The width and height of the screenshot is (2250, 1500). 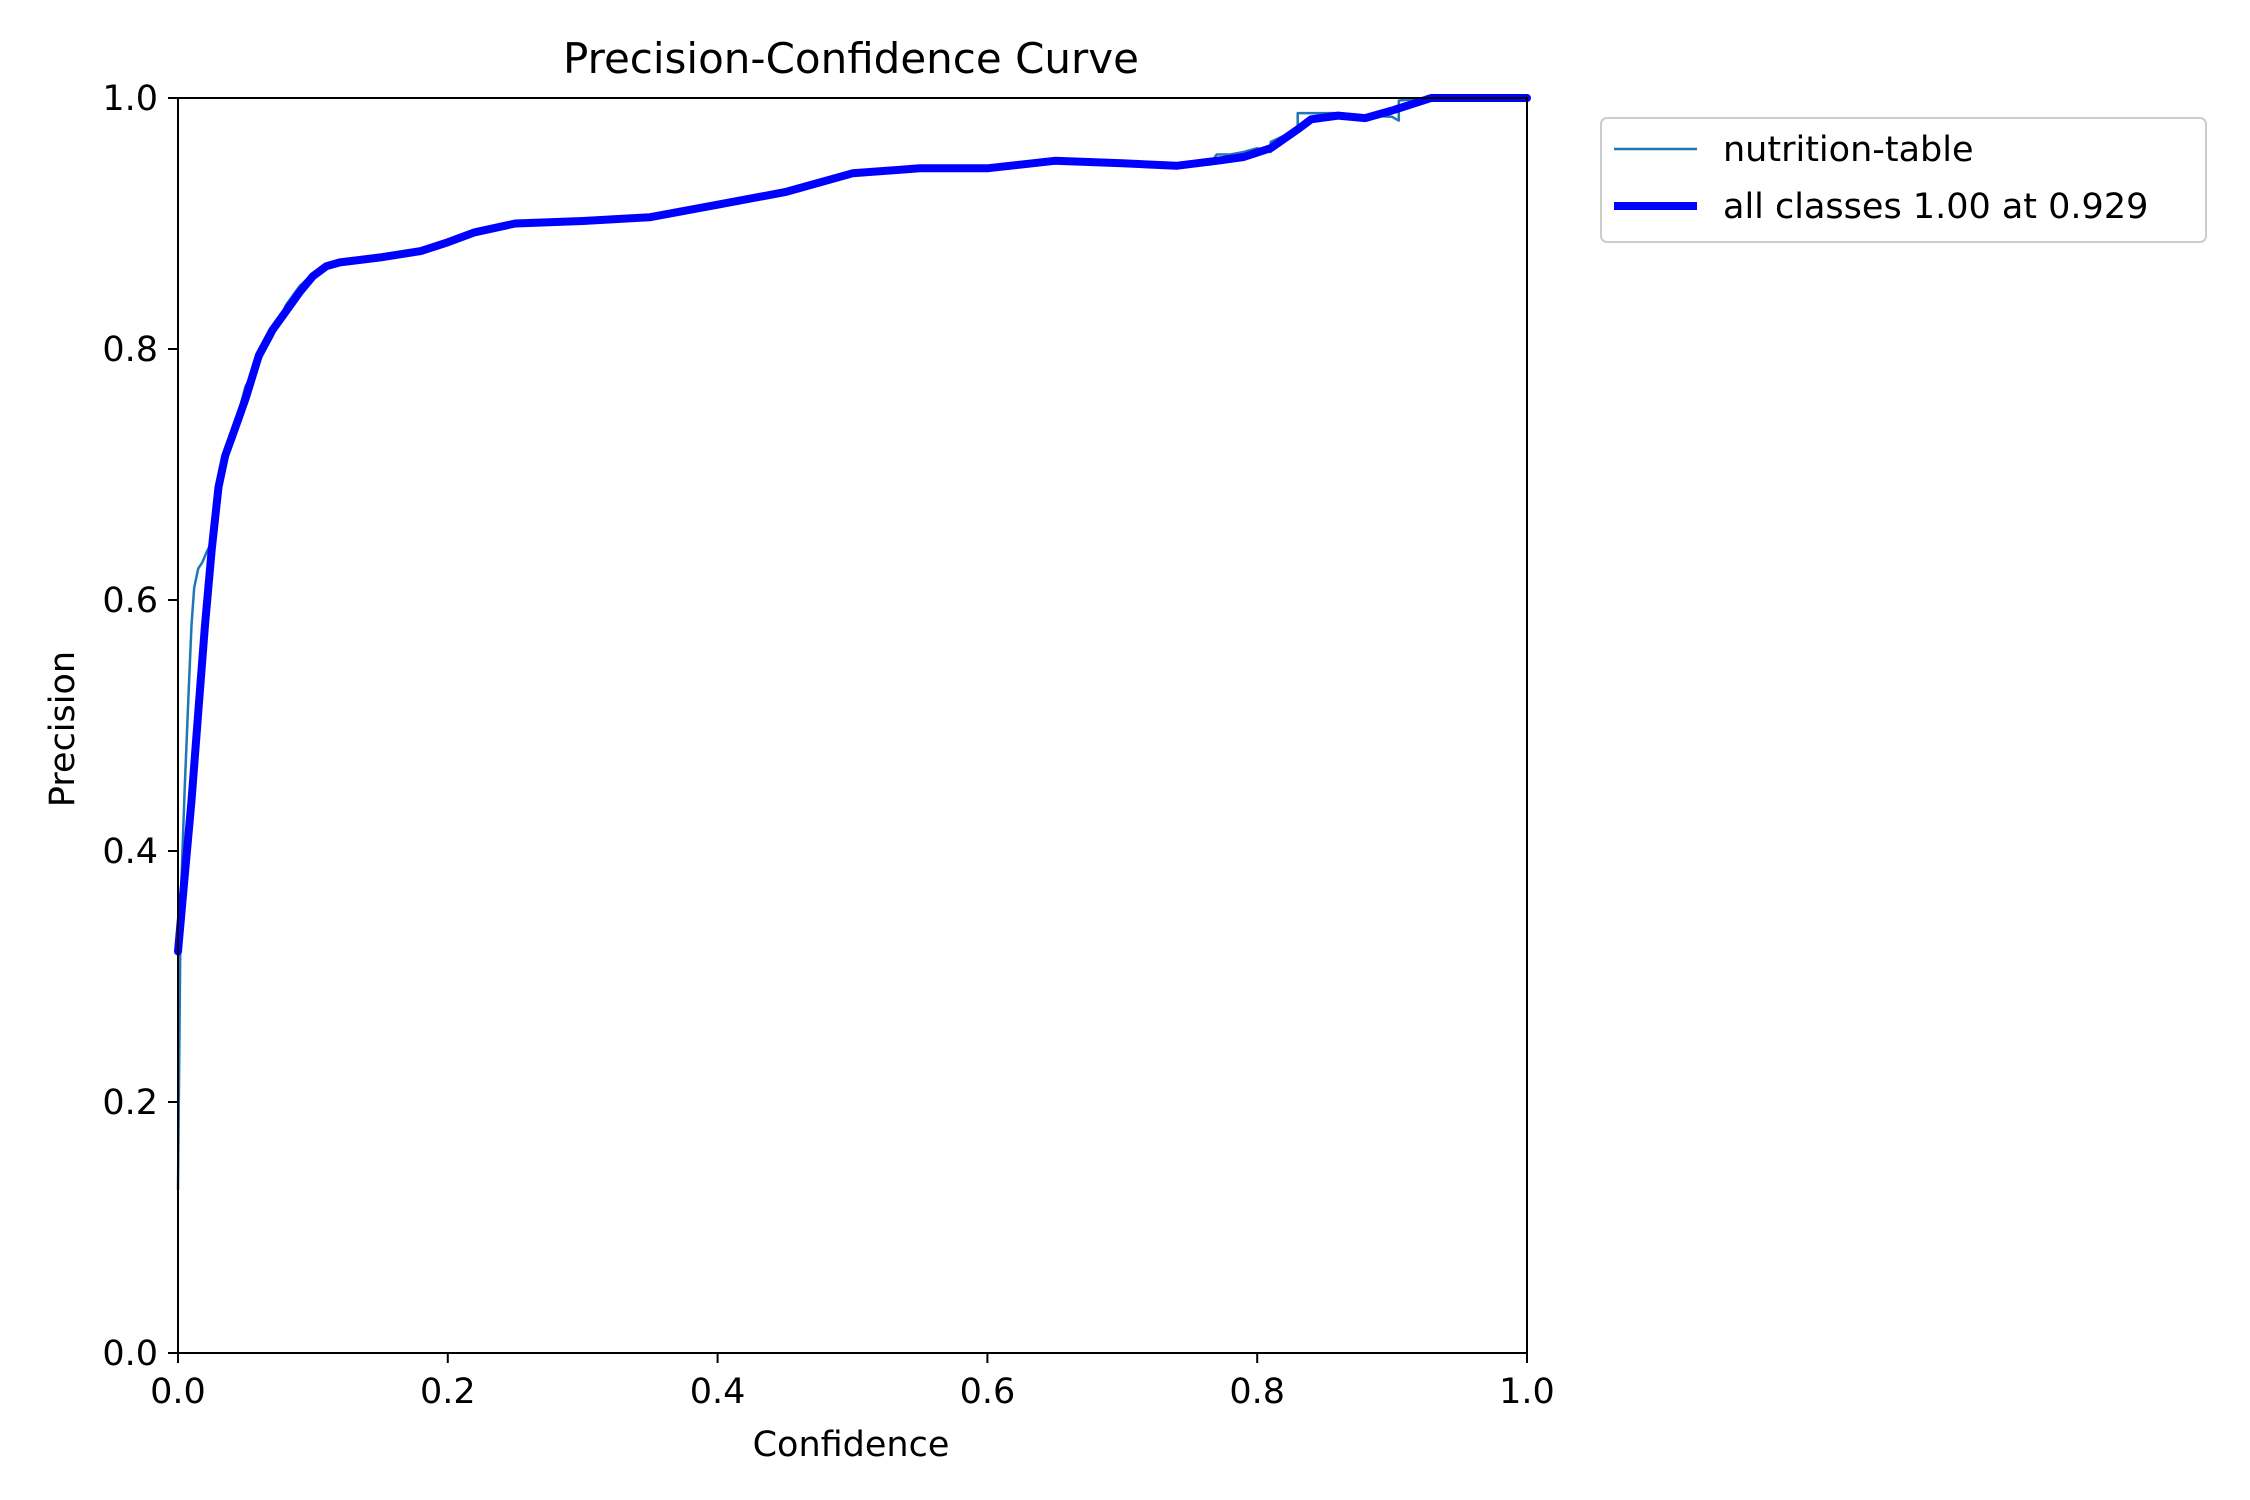 I want to click on y-tick-label: 0.2, so click(x=130, y=1103).